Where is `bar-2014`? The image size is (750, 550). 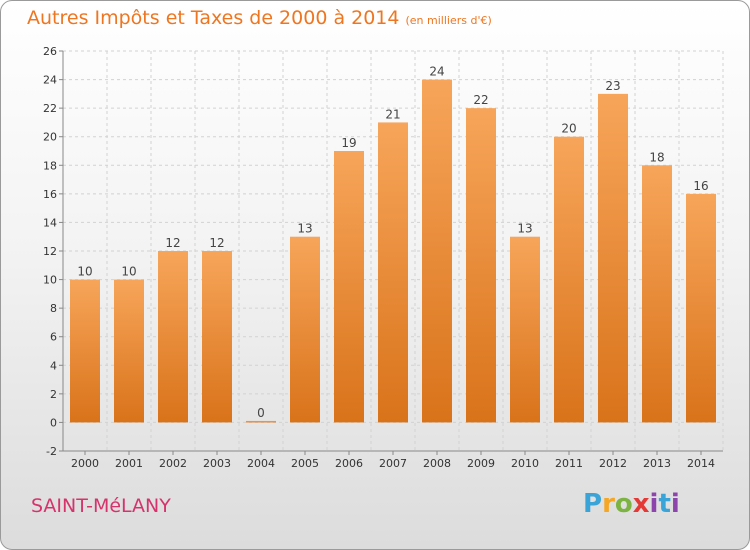 bar-2014 is located at coordinates (701, 308).